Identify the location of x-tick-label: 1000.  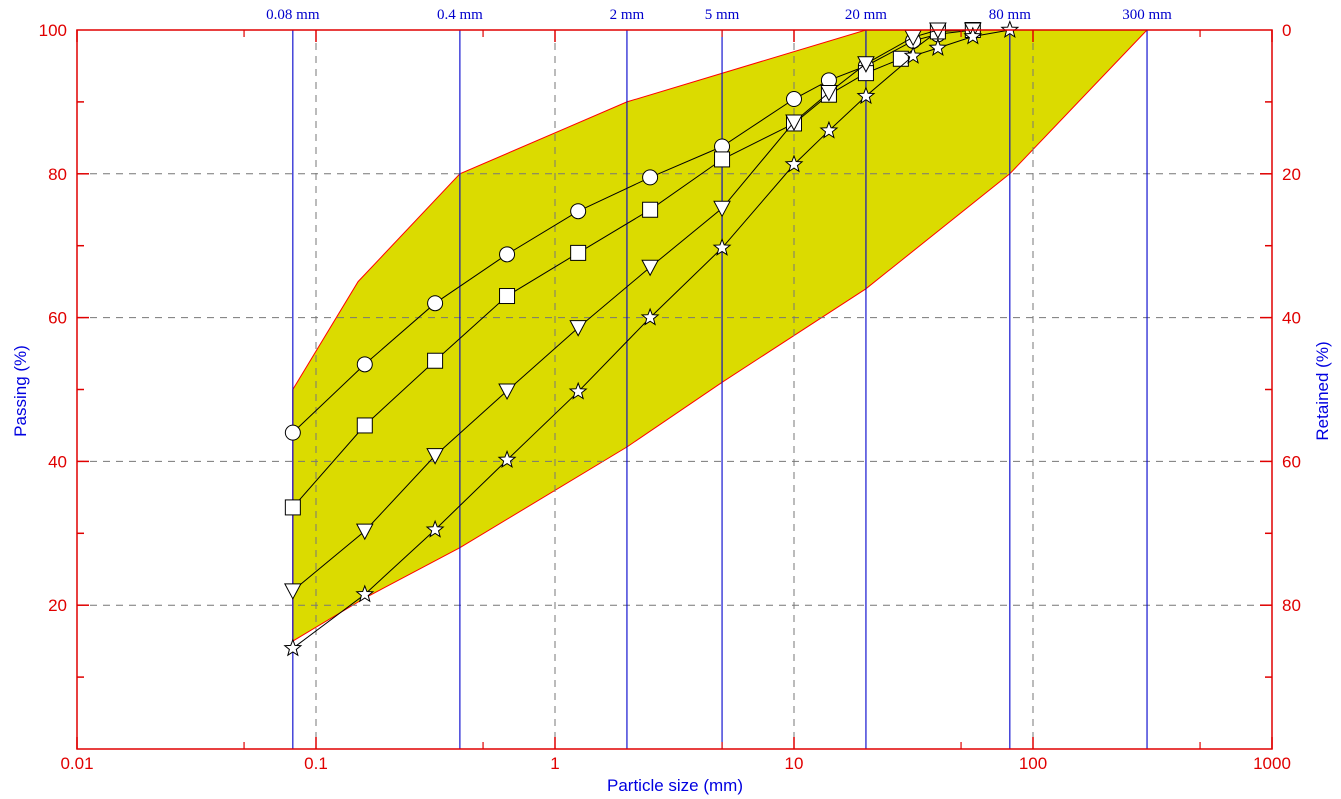
(1272, 763).